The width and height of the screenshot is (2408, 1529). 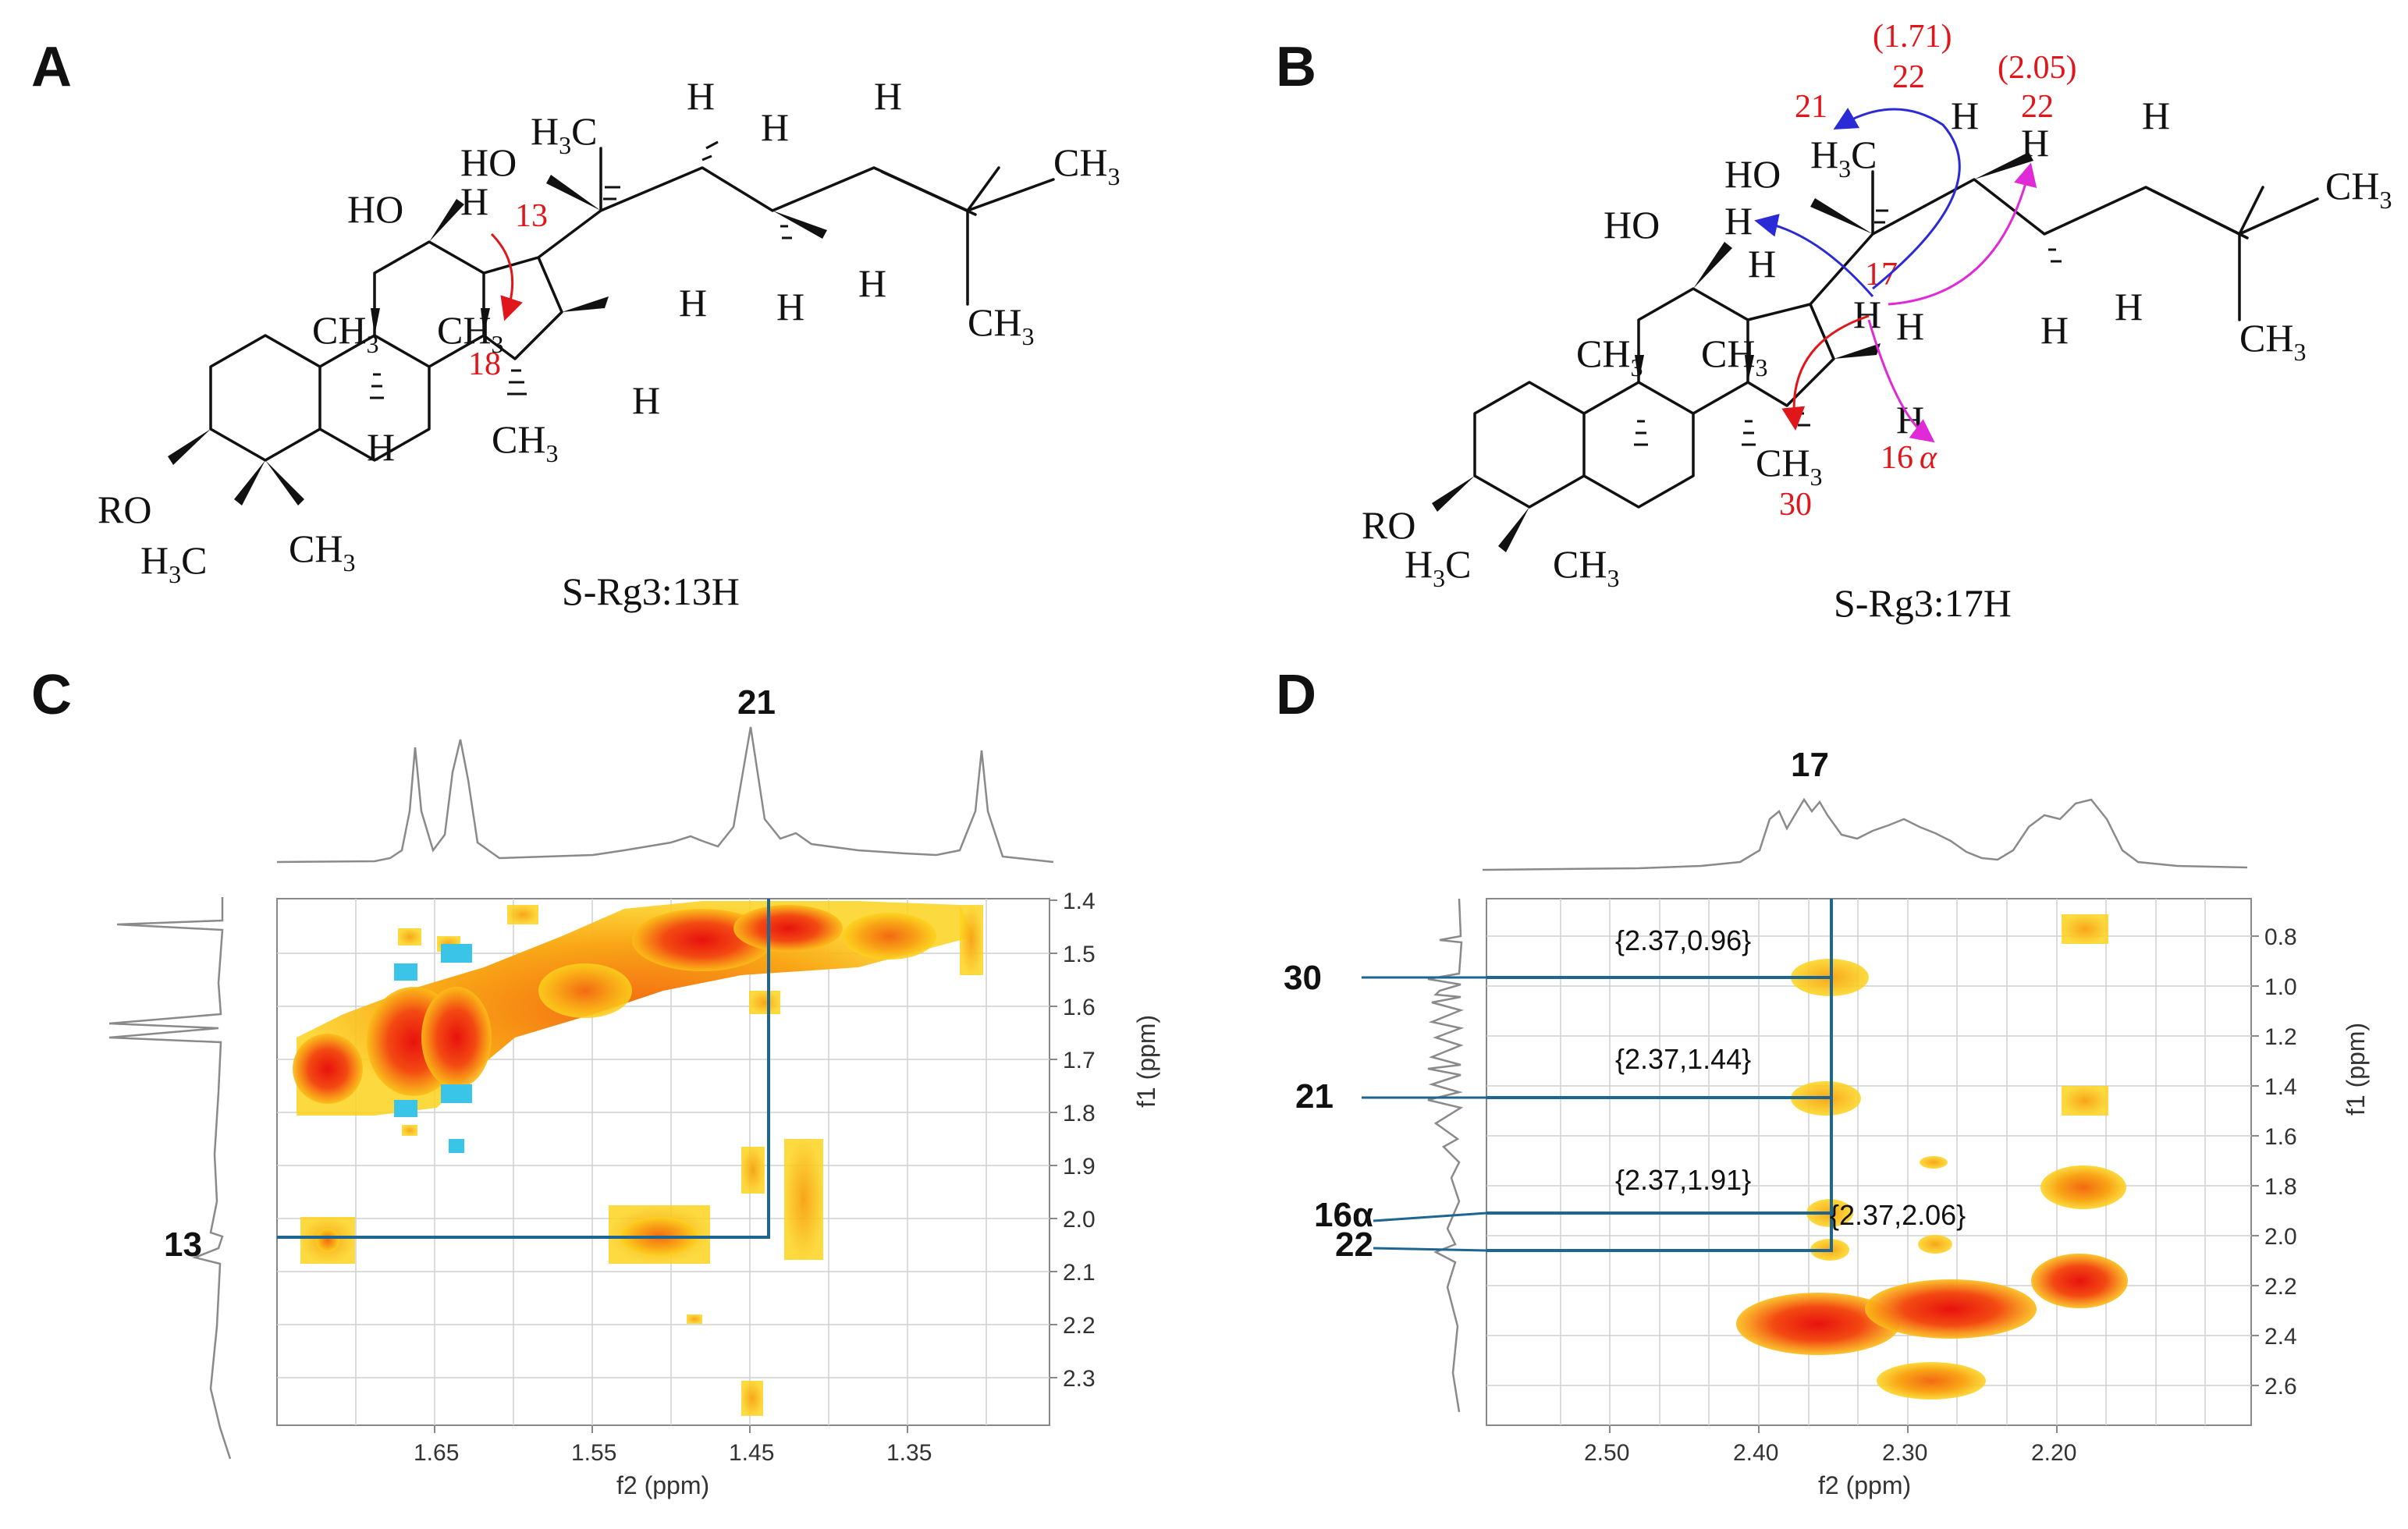 I want to click on caption-a: S-Rg3:13H, so click(x=651, y=591).